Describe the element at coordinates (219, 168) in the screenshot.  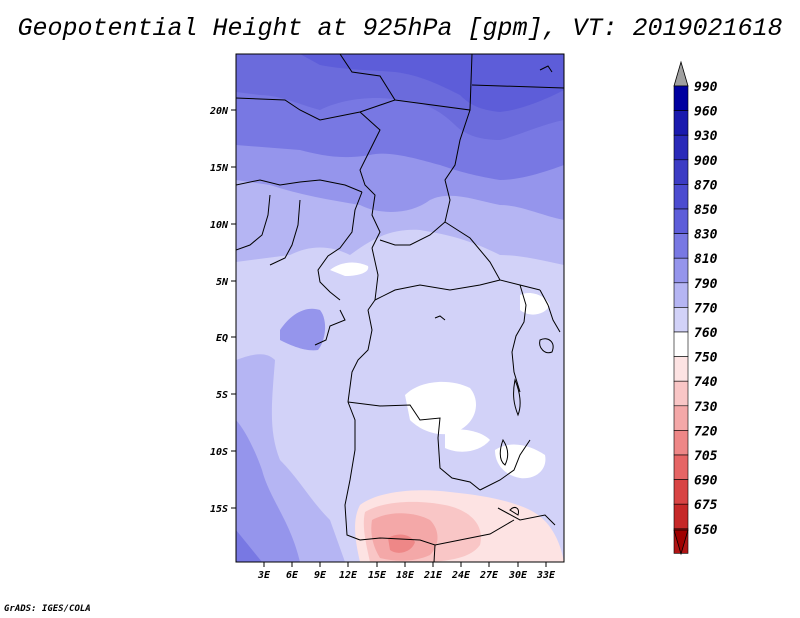
I see `lat-label-15n: 15N` at that location.